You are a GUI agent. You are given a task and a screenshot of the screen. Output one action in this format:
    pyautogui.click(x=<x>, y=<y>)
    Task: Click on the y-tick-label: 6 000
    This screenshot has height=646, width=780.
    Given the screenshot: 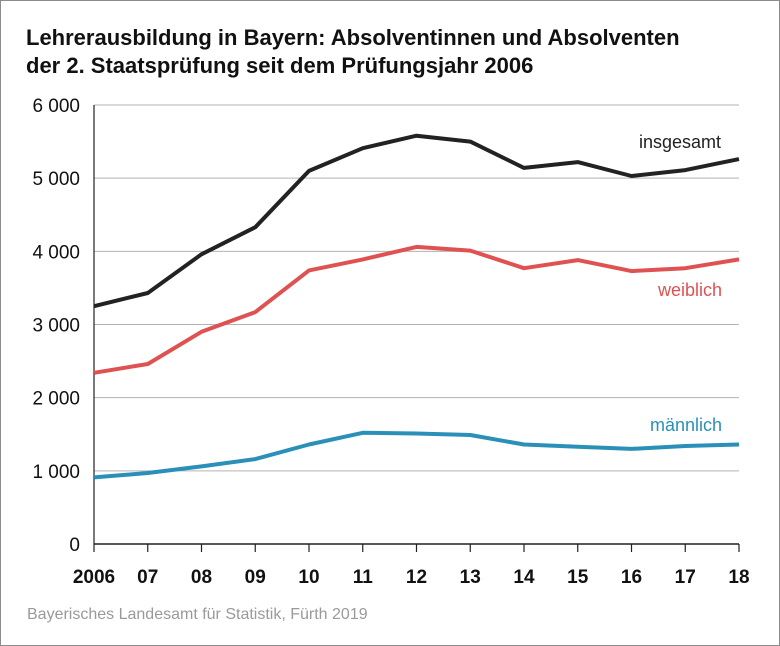 What is the action you would take?
    pyautogui.click(x=56, y=106)
    